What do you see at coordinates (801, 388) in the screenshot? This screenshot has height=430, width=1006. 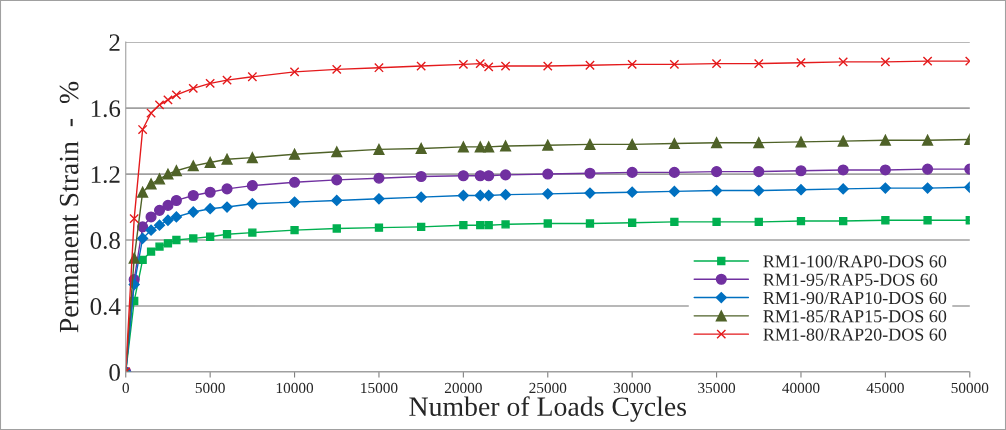 I see `x-tick-label: 40000` at bounding box center [801, 388].